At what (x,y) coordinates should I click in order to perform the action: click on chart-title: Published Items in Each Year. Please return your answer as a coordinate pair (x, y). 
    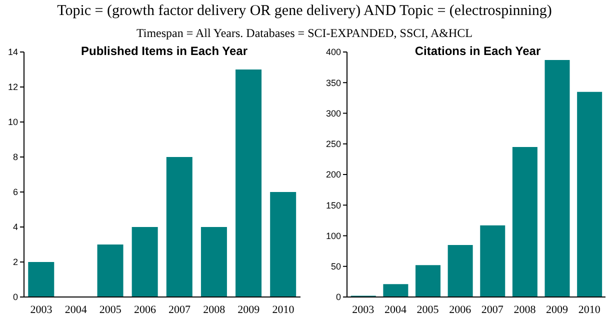
    Looking at the image, I should click on (164, 51).